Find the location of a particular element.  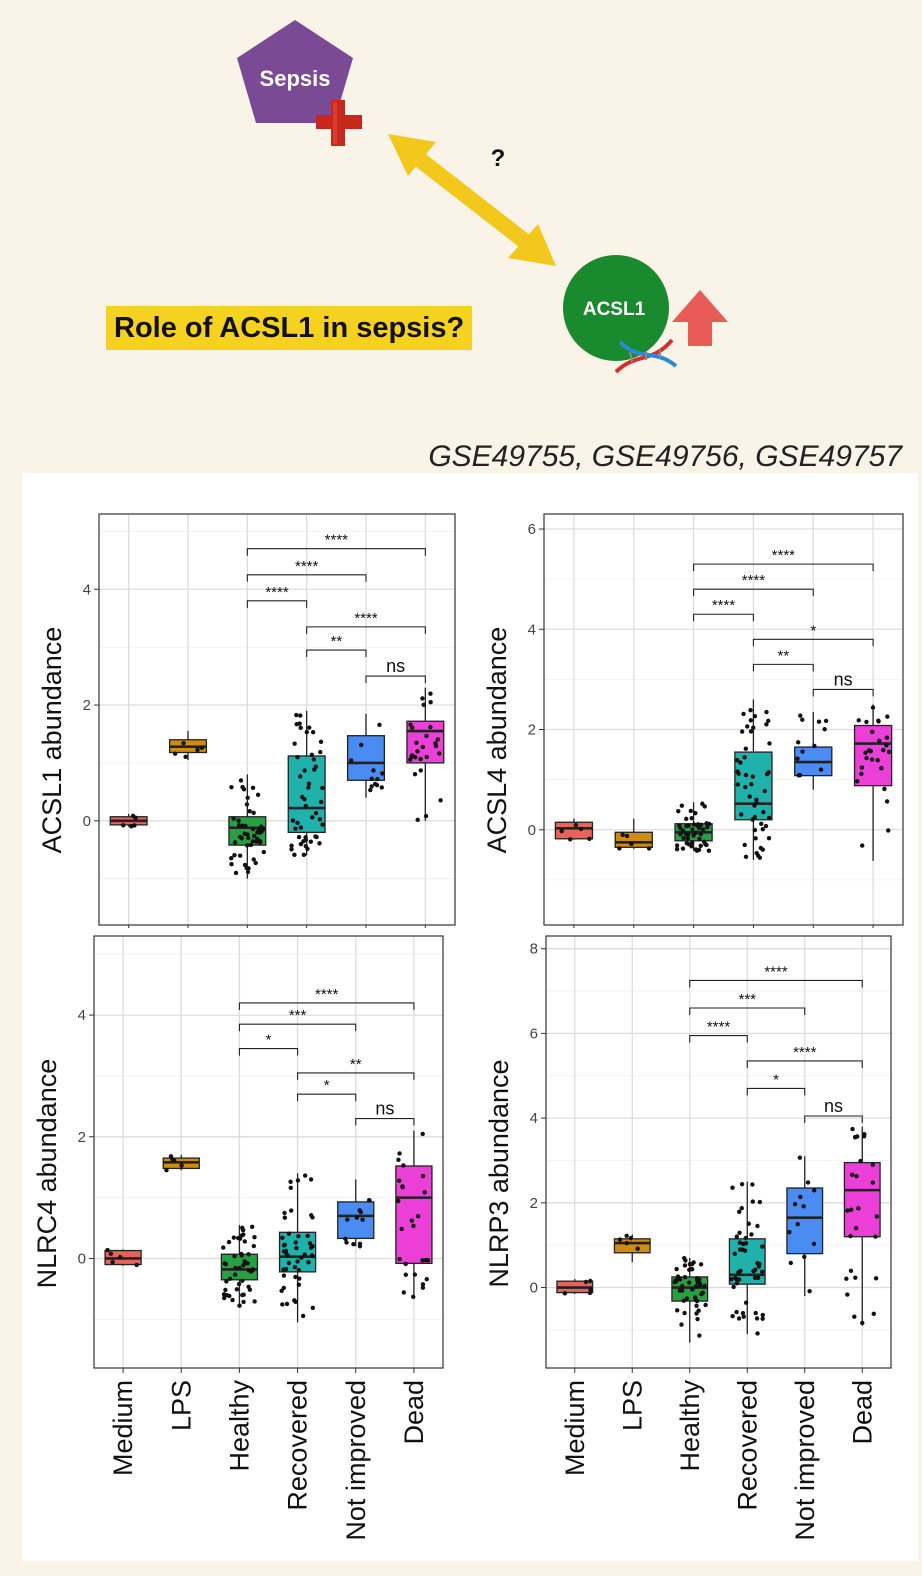

question-mark: ? is located at coordinates (498, 158).